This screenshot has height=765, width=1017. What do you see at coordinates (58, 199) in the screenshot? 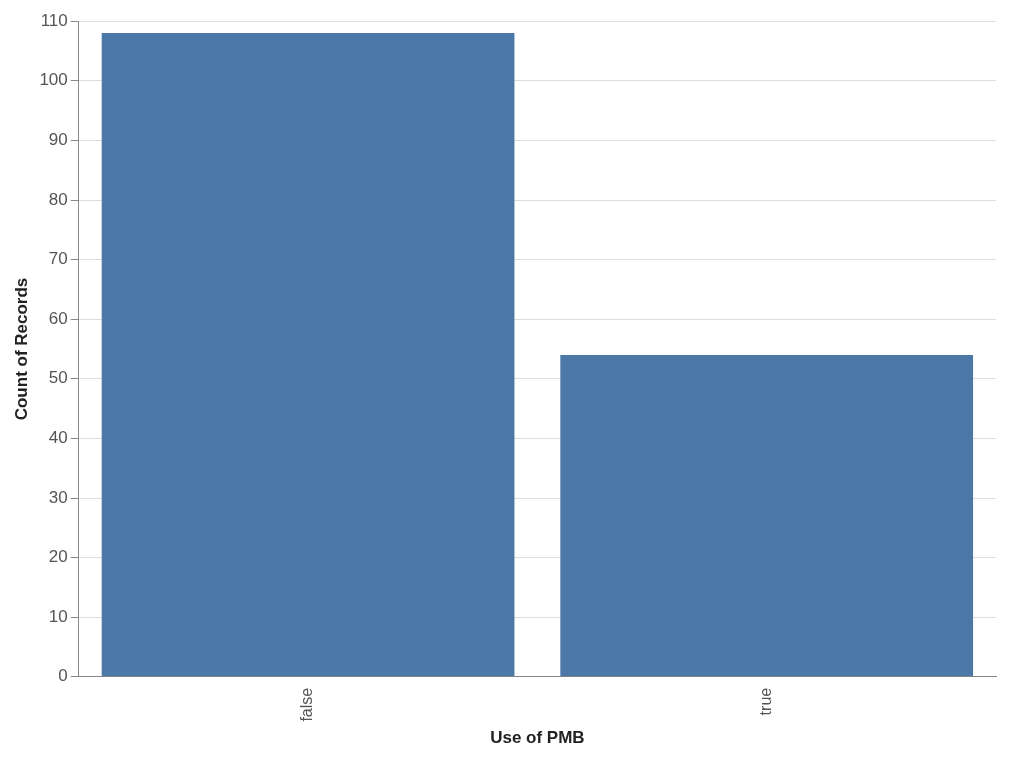
I see `y-tick-label: 80` at bounding box center [58, 199].